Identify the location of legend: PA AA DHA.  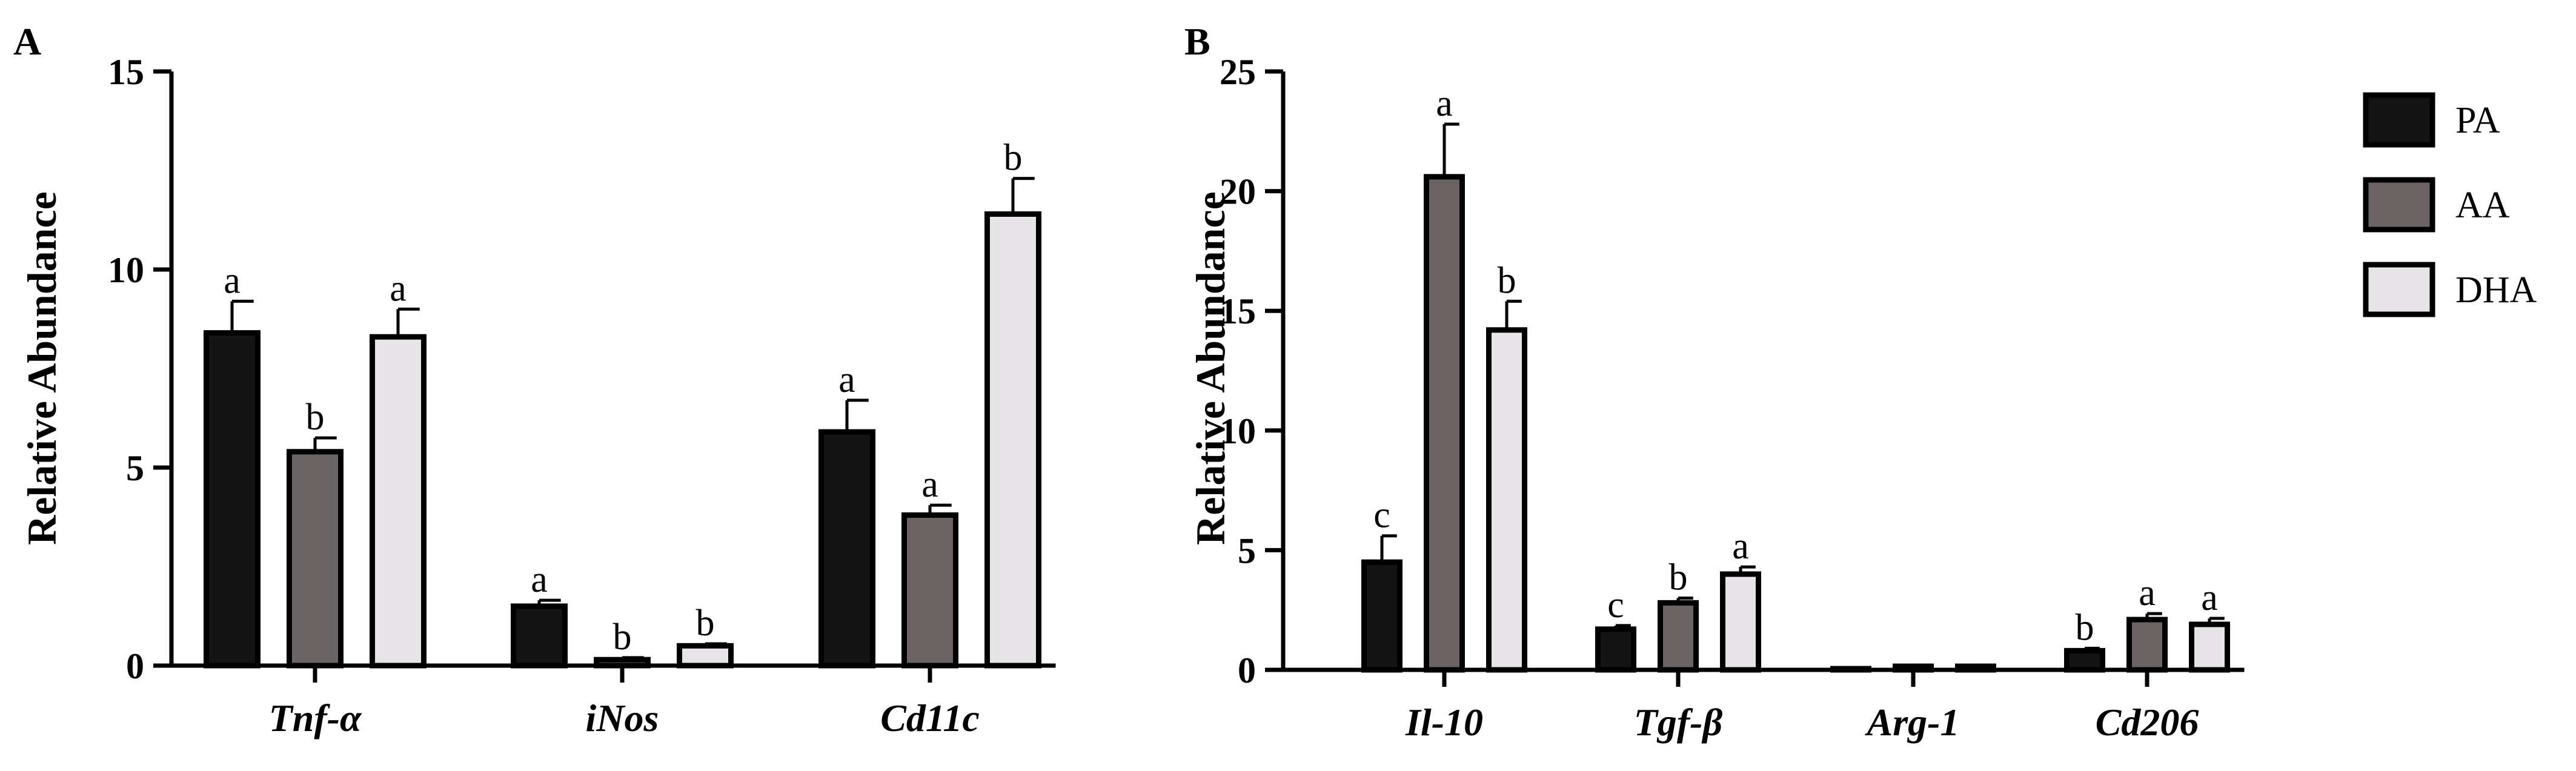
(2450, 204).